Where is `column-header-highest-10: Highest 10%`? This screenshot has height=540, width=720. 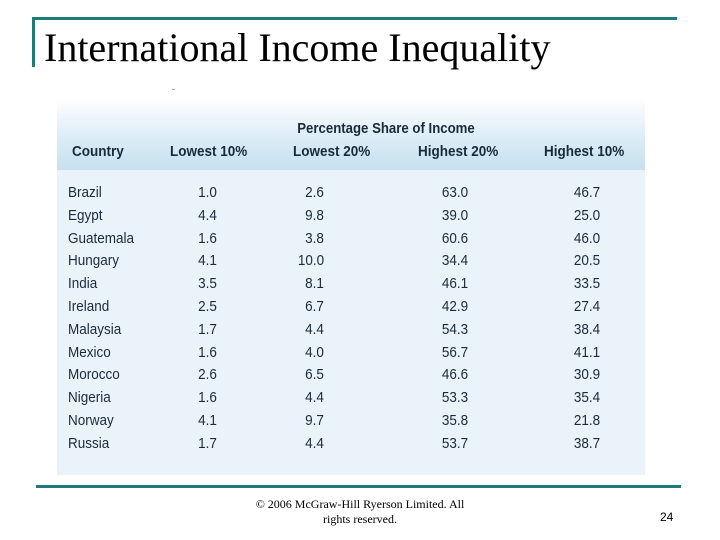 column-header-highest-10: Highest 10% is located at coordinates (584, 151).